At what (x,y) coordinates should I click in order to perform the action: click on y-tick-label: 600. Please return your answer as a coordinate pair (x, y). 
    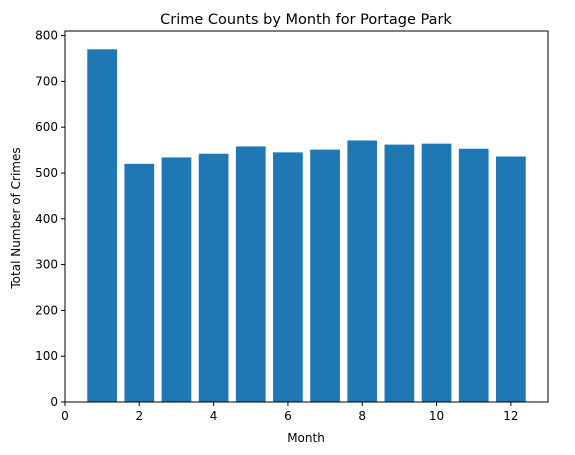
    Looking at the image, I should click on (46, 127).